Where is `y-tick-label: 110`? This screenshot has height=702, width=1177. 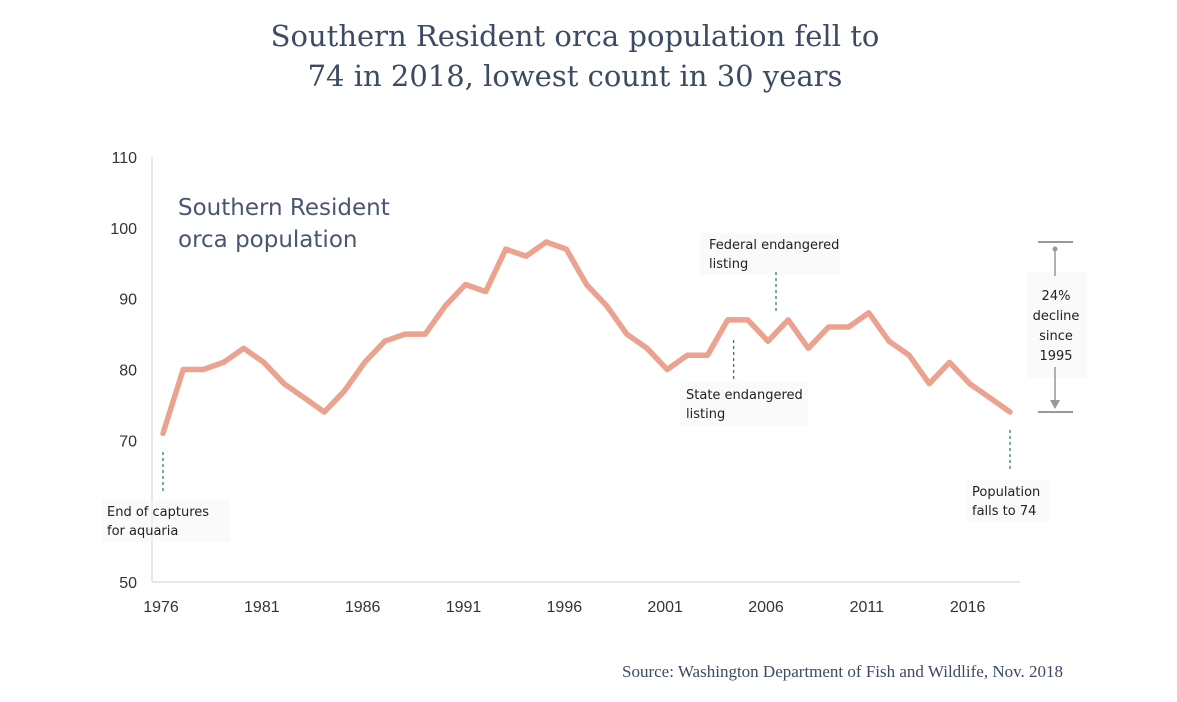
y-tick-label: 110 is located at coordinates (124, 158).